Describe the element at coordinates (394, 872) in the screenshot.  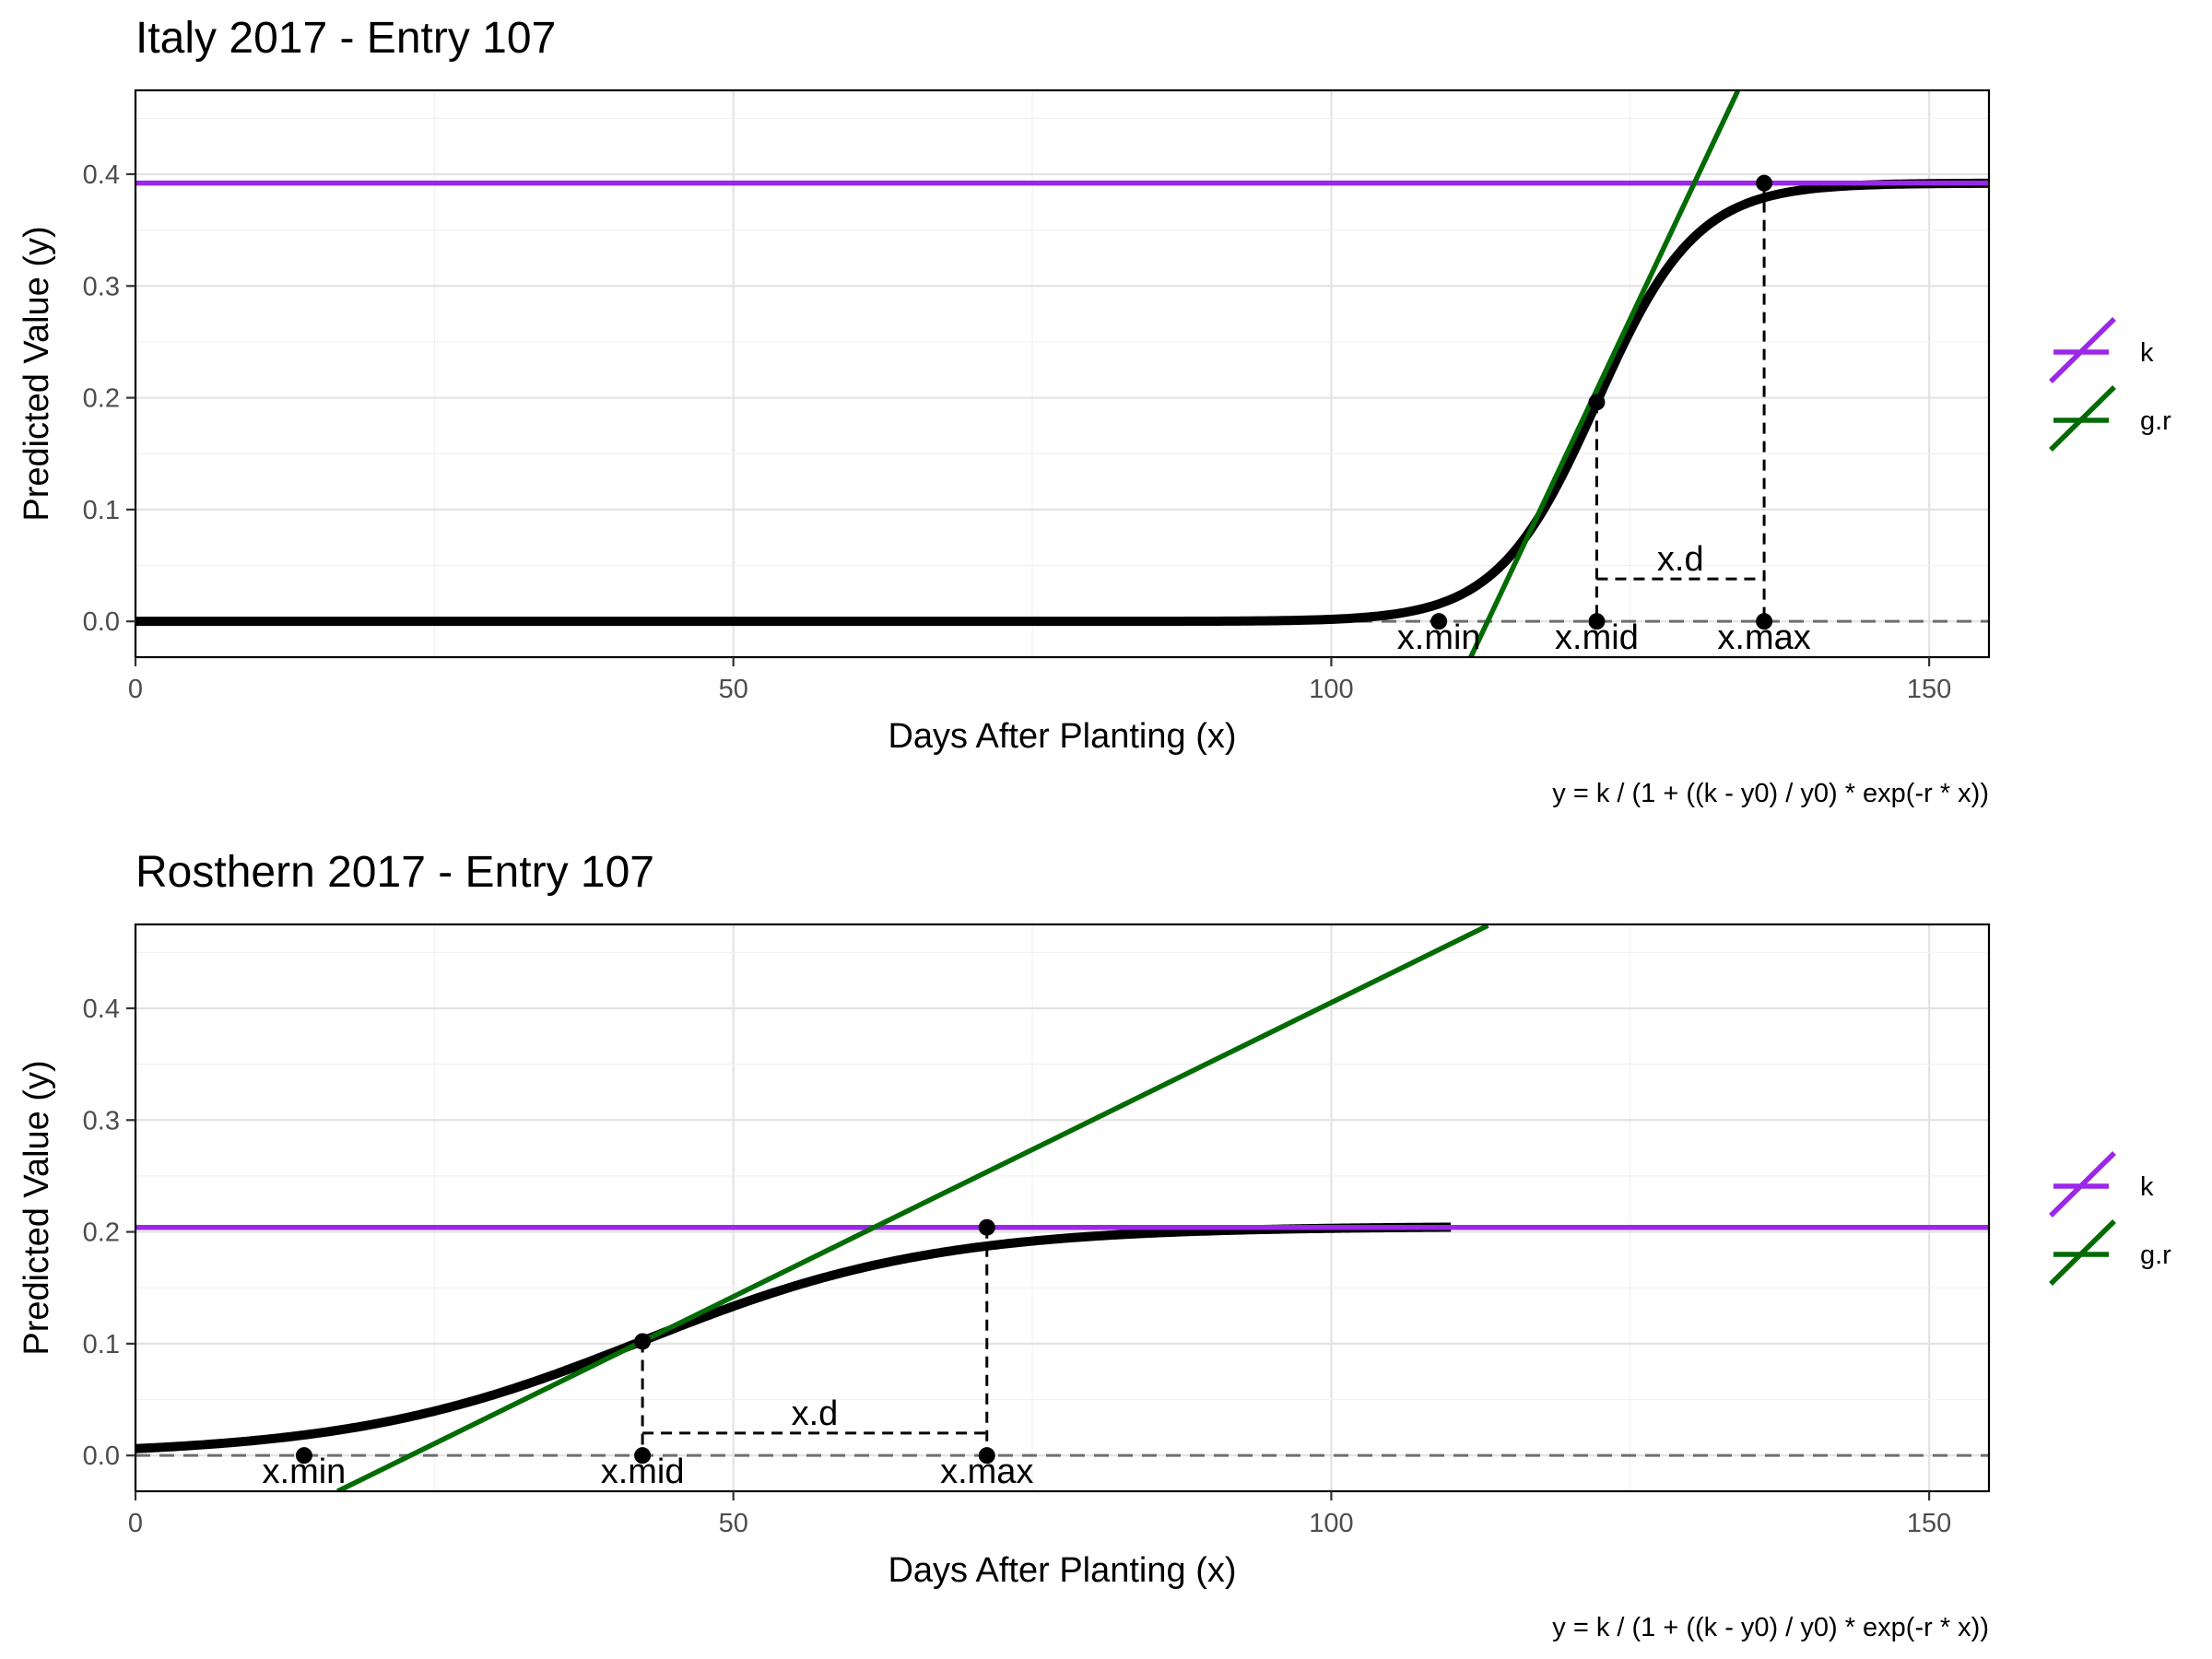
I see `chart-title: Rosthern 2017 - Entry 107` at that location.